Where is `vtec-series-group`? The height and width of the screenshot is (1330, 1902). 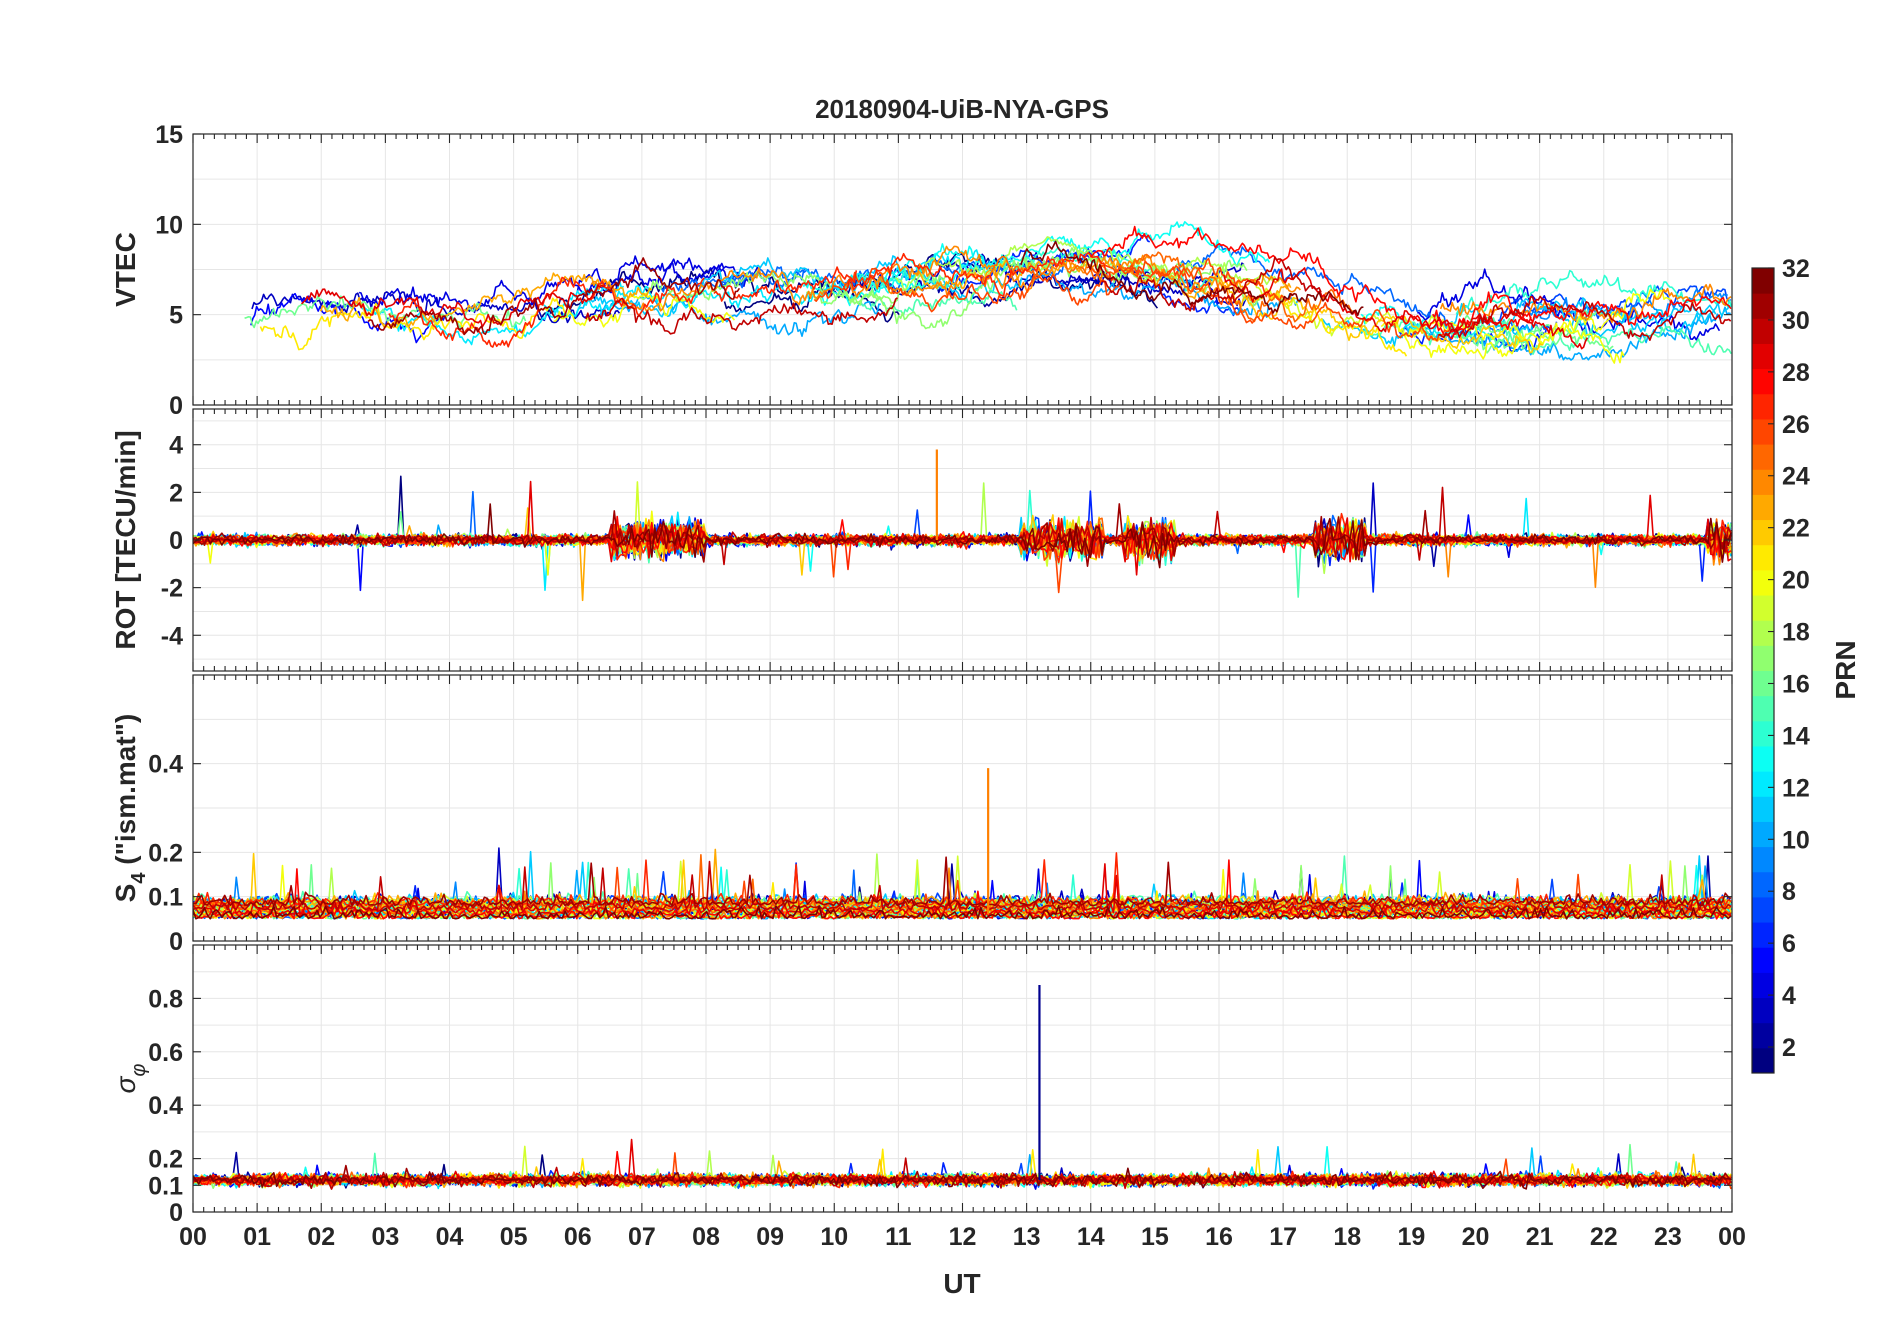 vtec-series-group is located at coordinates (988, 292).